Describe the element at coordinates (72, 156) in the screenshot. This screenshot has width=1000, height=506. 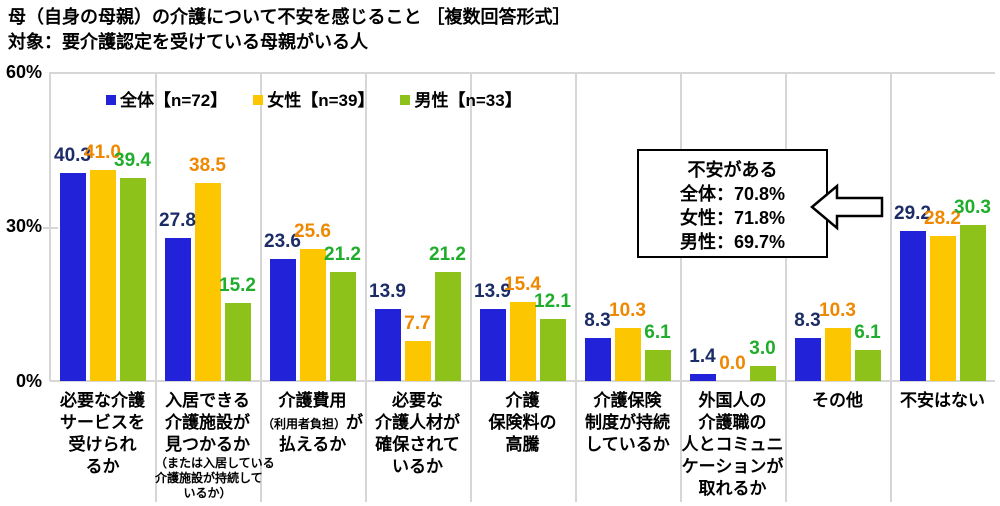
I see `bar-value-label: 40.3` at that location.